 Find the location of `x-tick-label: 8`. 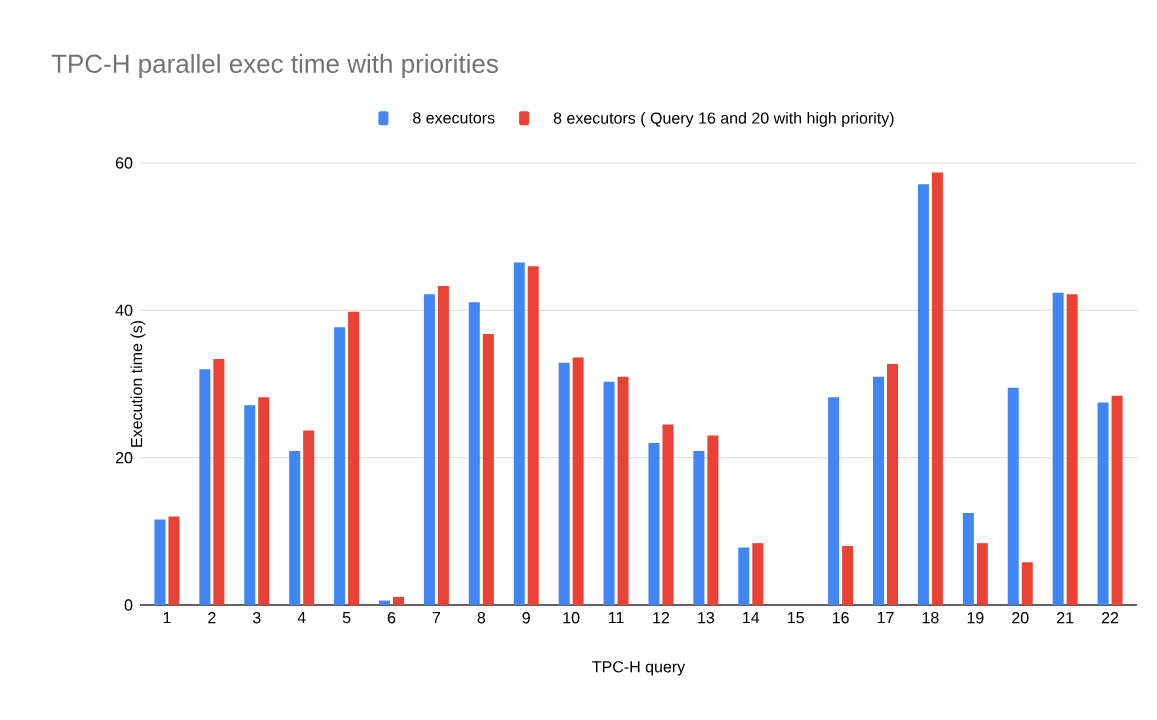

x-tick-label: 8 is located at coordinates (481, 618).